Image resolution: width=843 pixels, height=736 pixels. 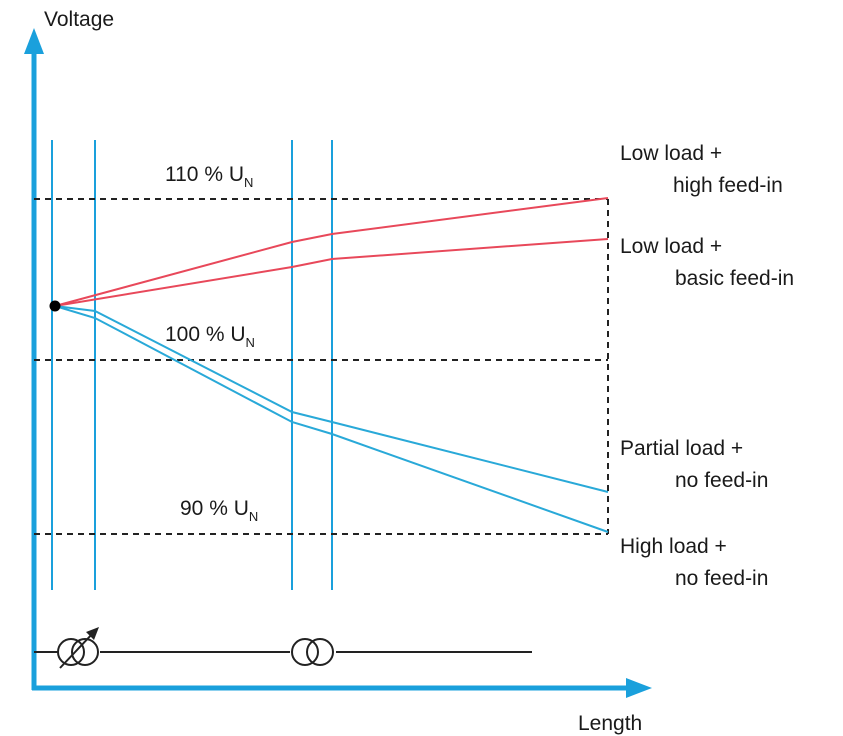 I want to click on level-label-110: 110 % UN, so click(x=209, y=176).